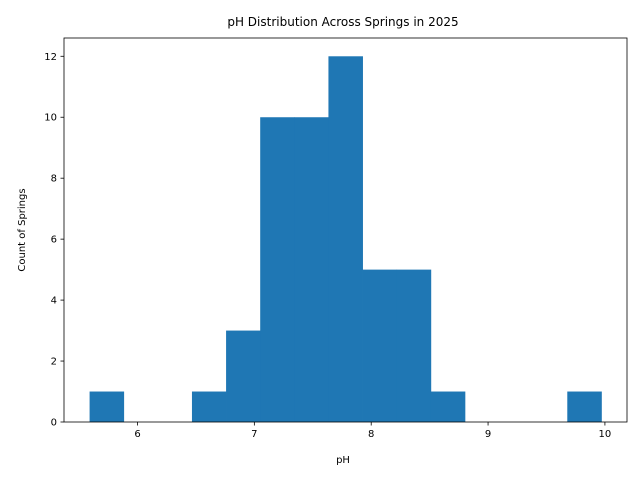  I want to click on y-tick-label: 2, so click(54, 362).